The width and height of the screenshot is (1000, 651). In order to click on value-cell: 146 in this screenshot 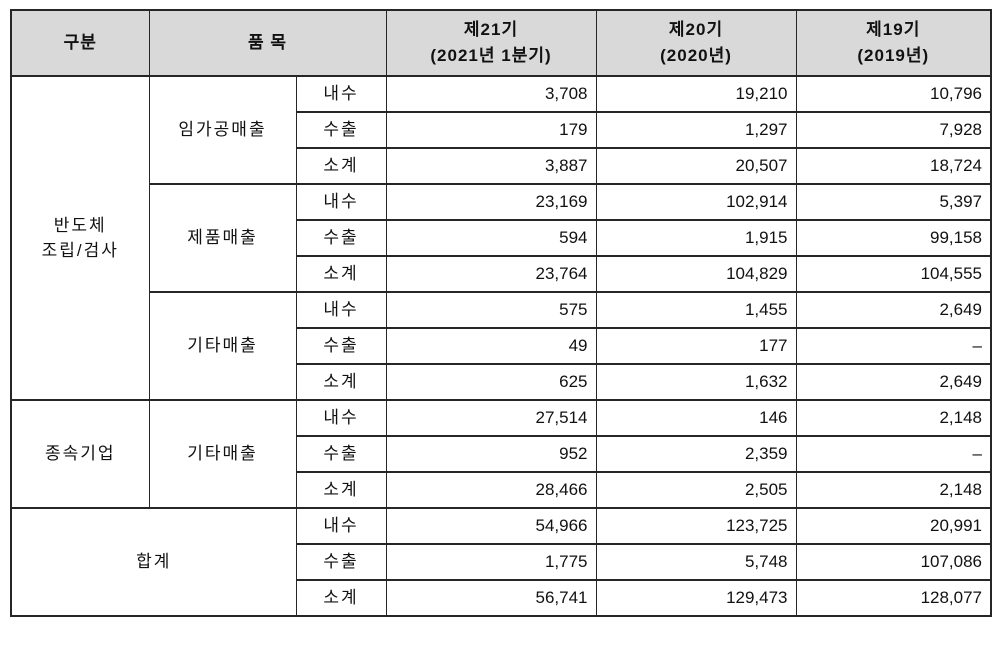, I will do `click(696, 418)`.